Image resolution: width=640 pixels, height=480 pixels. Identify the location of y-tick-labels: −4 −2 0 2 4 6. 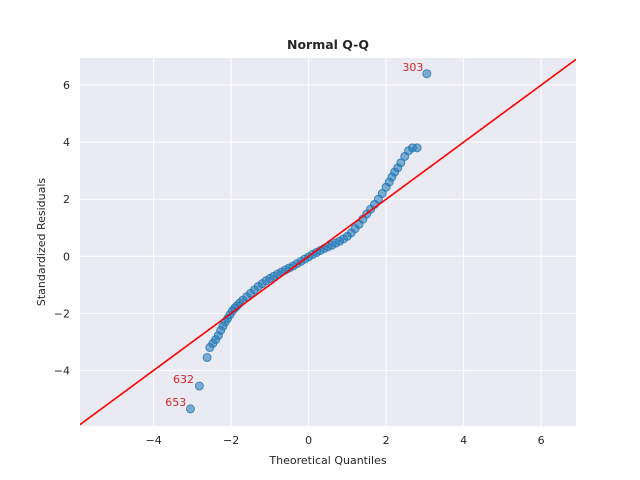
(62, 228).